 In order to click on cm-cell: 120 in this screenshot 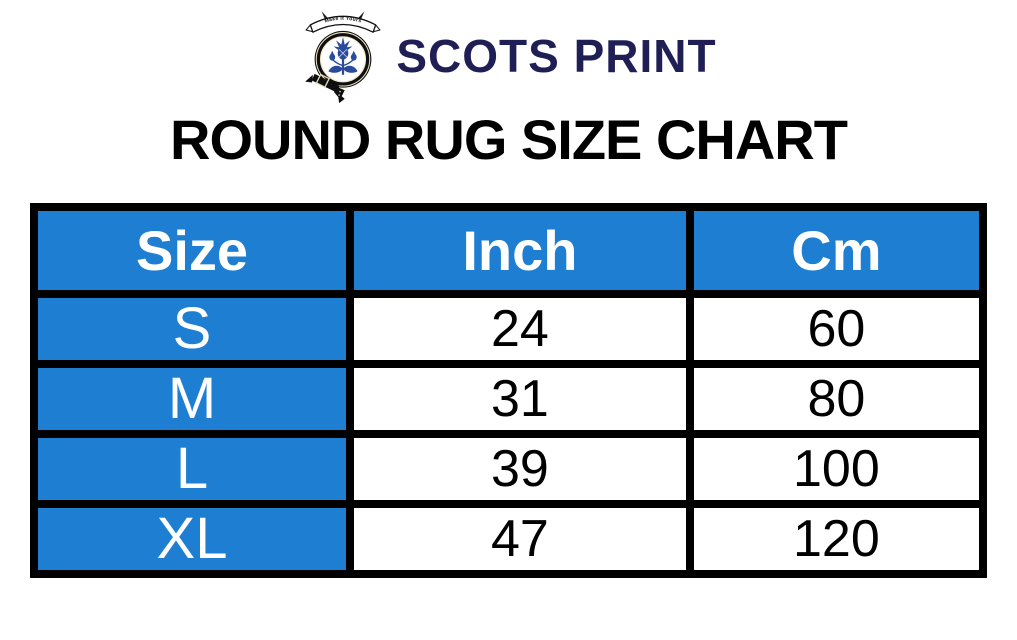, I will do `click(836, 539)`.